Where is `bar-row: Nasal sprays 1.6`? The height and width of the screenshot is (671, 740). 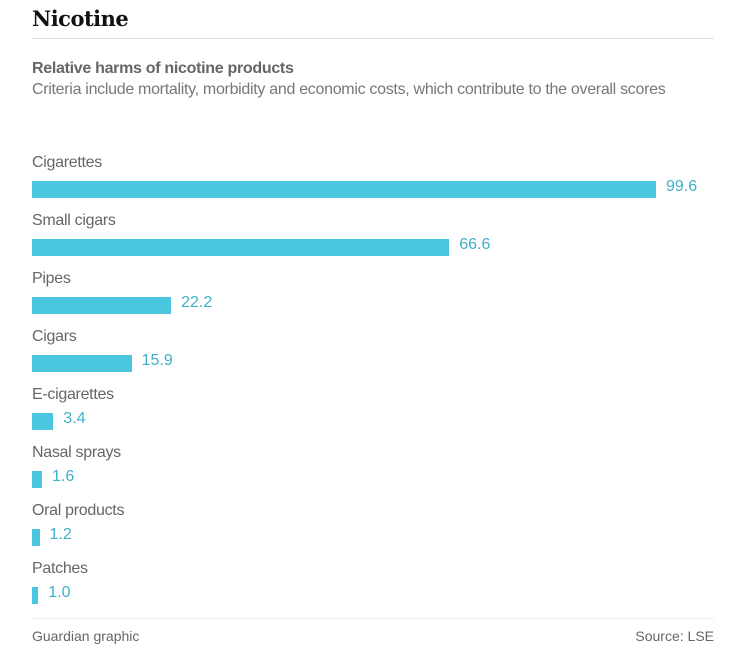
bar-row: Nasal sprays 1.6 is located at coordinates (373, 473).